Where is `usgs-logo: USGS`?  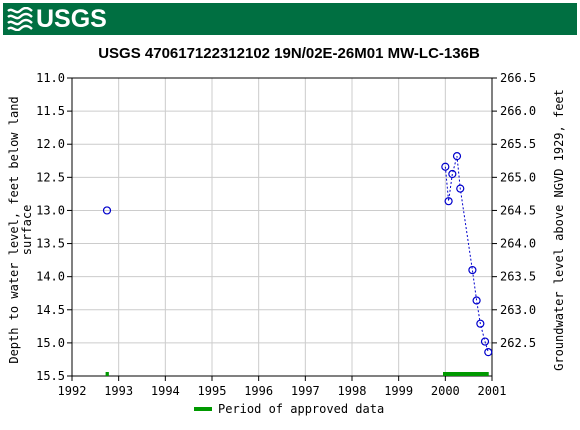 usgs-logo: USGS is located at coordinates (57, 19).